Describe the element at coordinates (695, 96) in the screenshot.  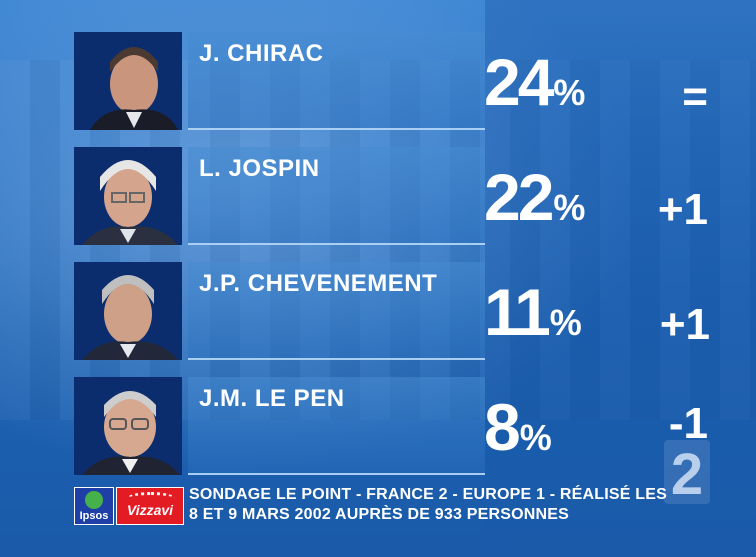
I see `percent-change: =` at that location.